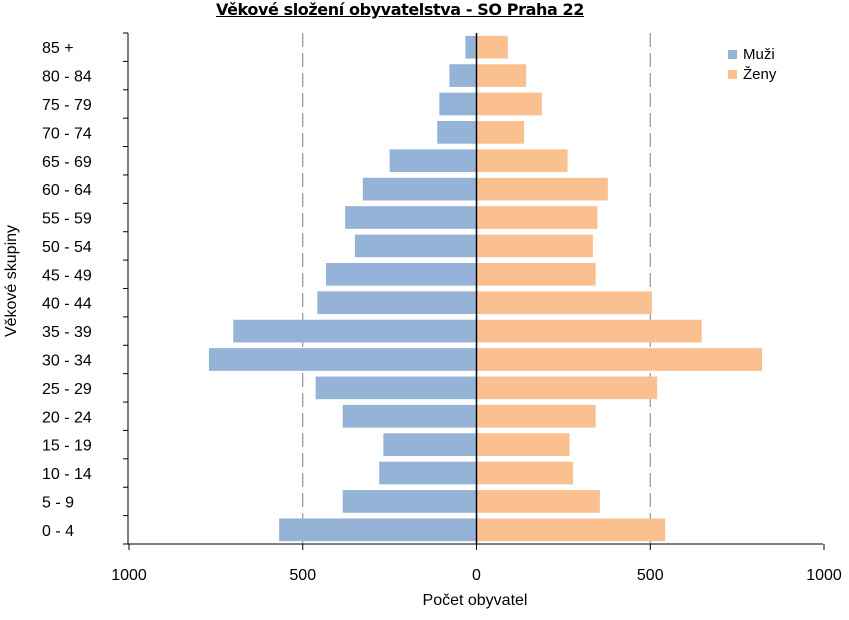 Image resolution: width=849 pixels, height=620 pixels. What do you see at coordinates (759, 54) in the screenshot?
I see `legend-label-muzi: Muži` at bounding box center [759, 54].